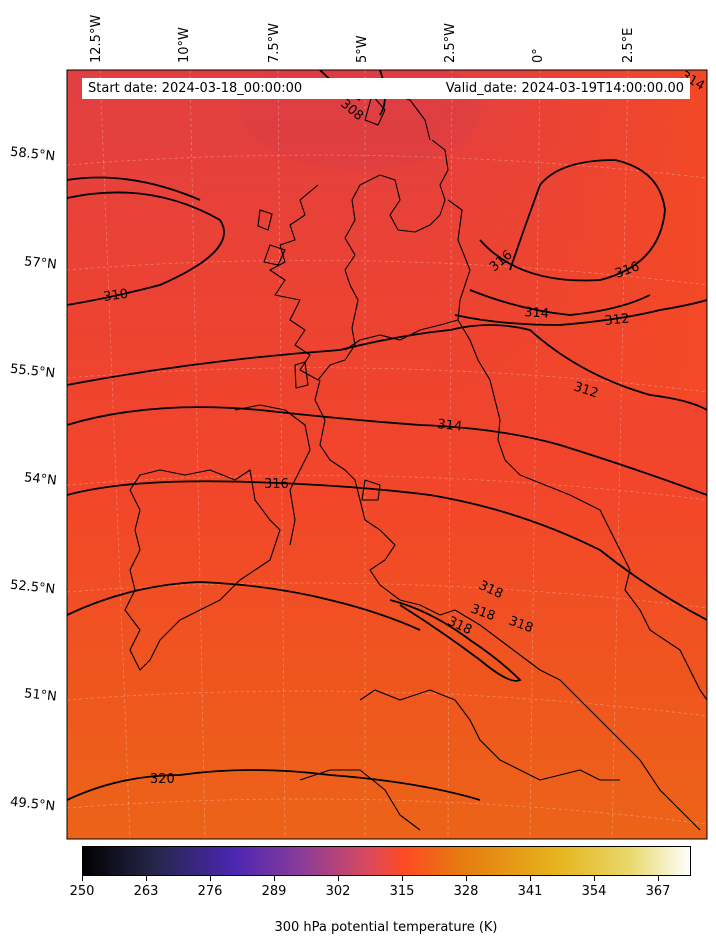 This screenshot has height=949, width=716. Describe the element at coordinates (195, 88) in the screenshot. I see `start-date: Start date: 2024-03-18_00:00:00` at that location.